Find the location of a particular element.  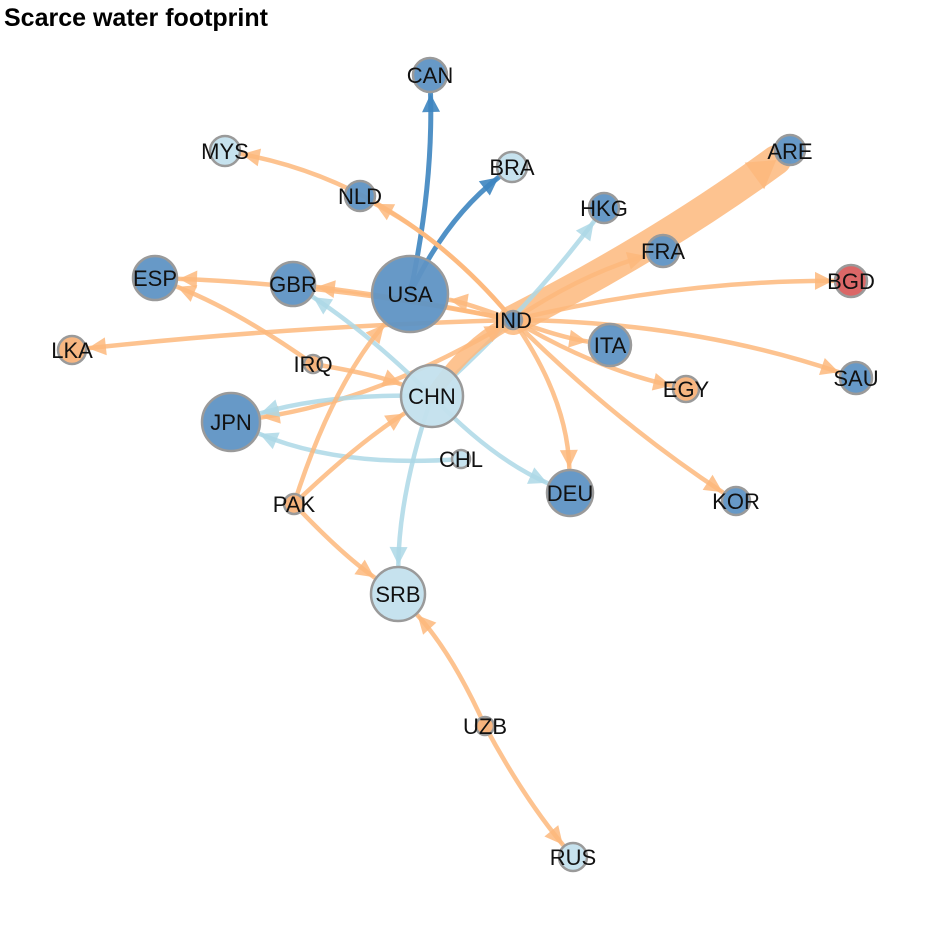

node-usa is located at coordinates (410, 294).